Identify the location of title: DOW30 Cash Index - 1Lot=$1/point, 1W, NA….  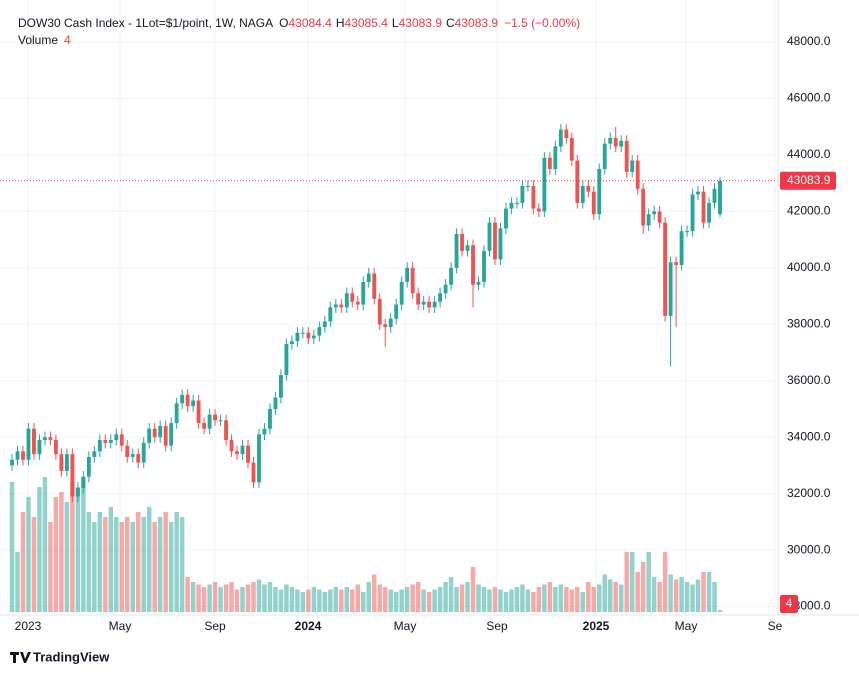
(145, 23).